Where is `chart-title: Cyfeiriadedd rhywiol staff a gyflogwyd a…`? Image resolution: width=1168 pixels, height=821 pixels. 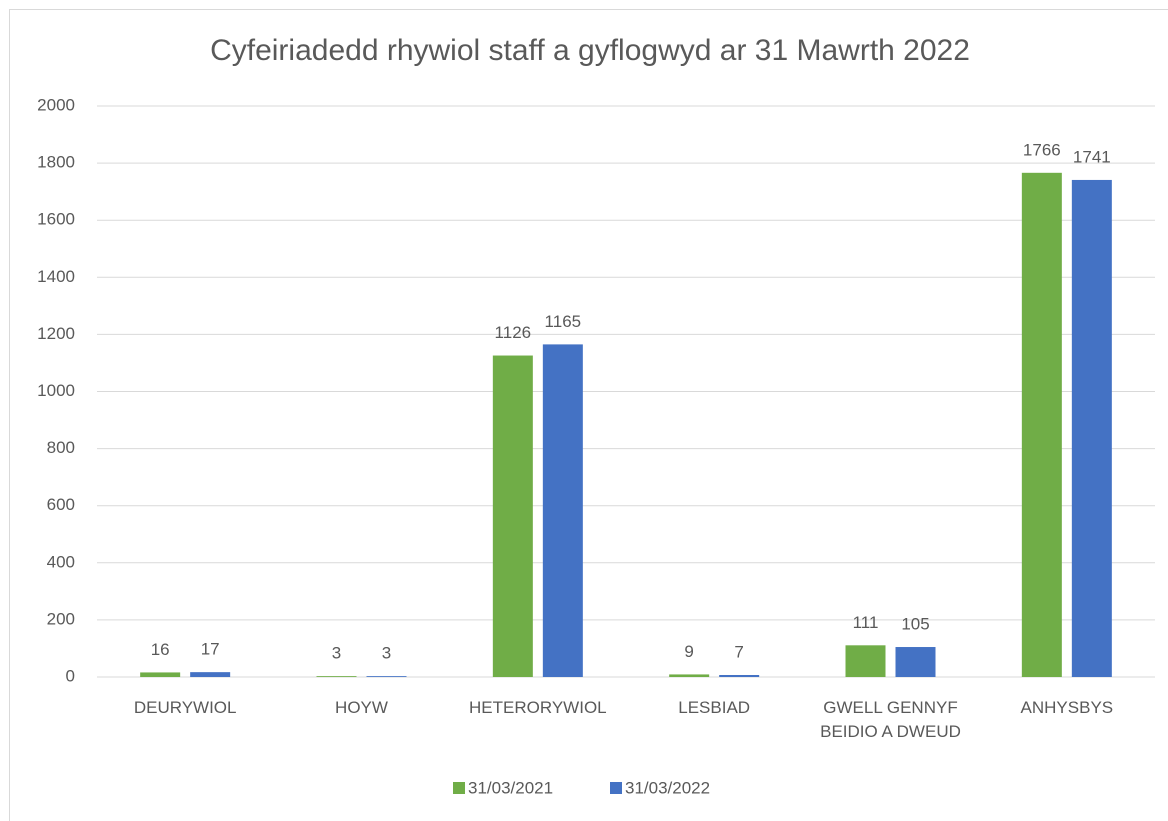
chart-title: Cyfeiriadedd rhywiol staff a gyflogwyd a… is located at coordinates (590, 50).